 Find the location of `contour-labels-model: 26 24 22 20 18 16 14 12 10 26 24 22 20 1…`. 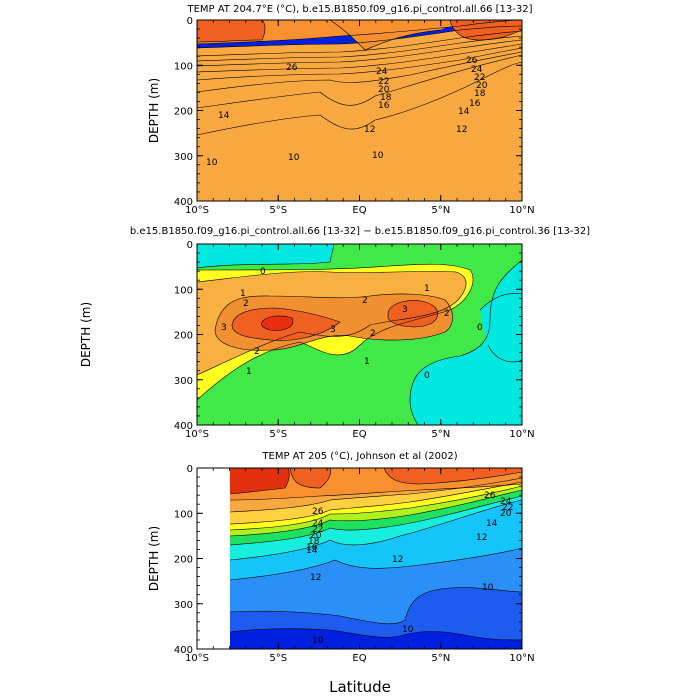

contour-labels-model: 26 24 22 20 18 16 14 12 10 26 24 22 20 1… is located at coordinates (347, 112).